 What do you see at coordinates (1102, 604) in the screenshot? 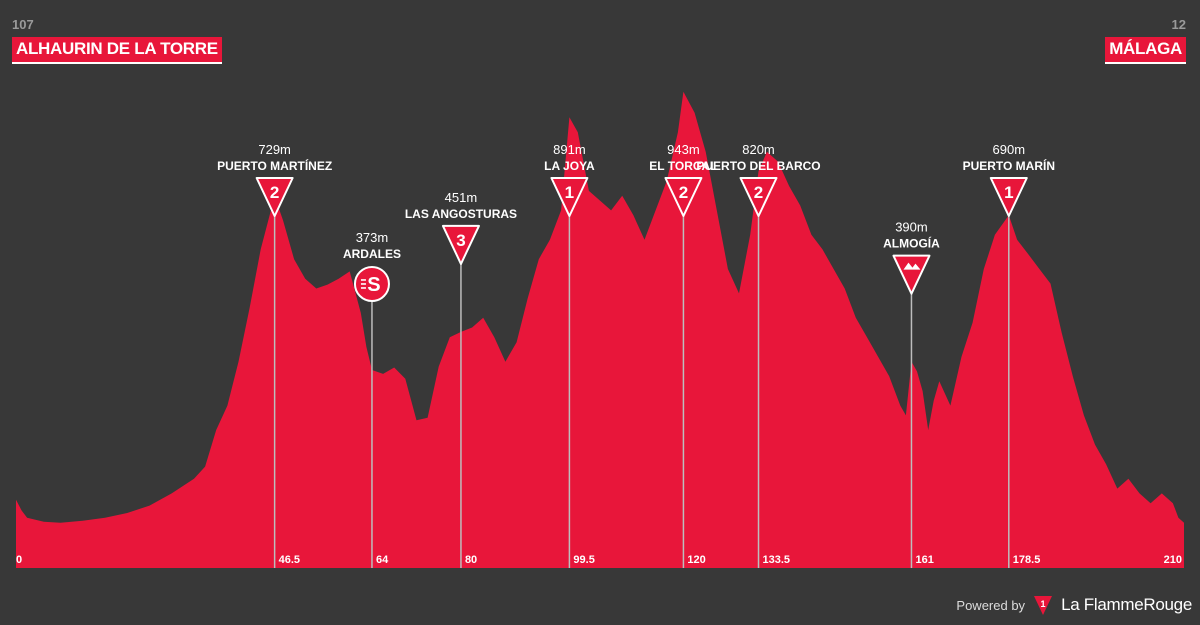
I see `brand-name-part-a: La Flamme` at bounding box center [1102, 604].